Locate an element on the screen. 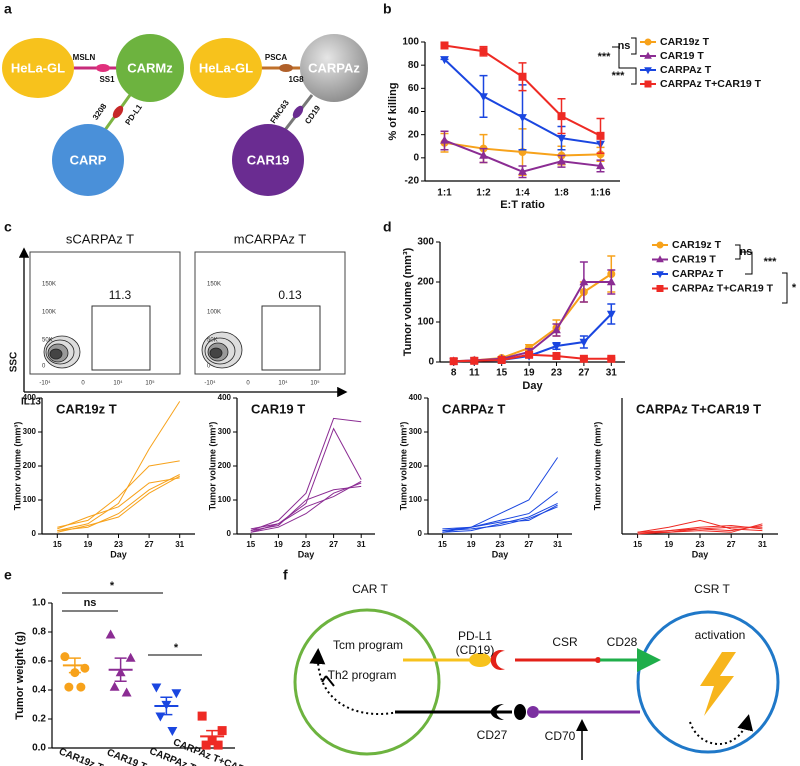  flow-title: sCARPAz T is located at coordinates (100, 238).